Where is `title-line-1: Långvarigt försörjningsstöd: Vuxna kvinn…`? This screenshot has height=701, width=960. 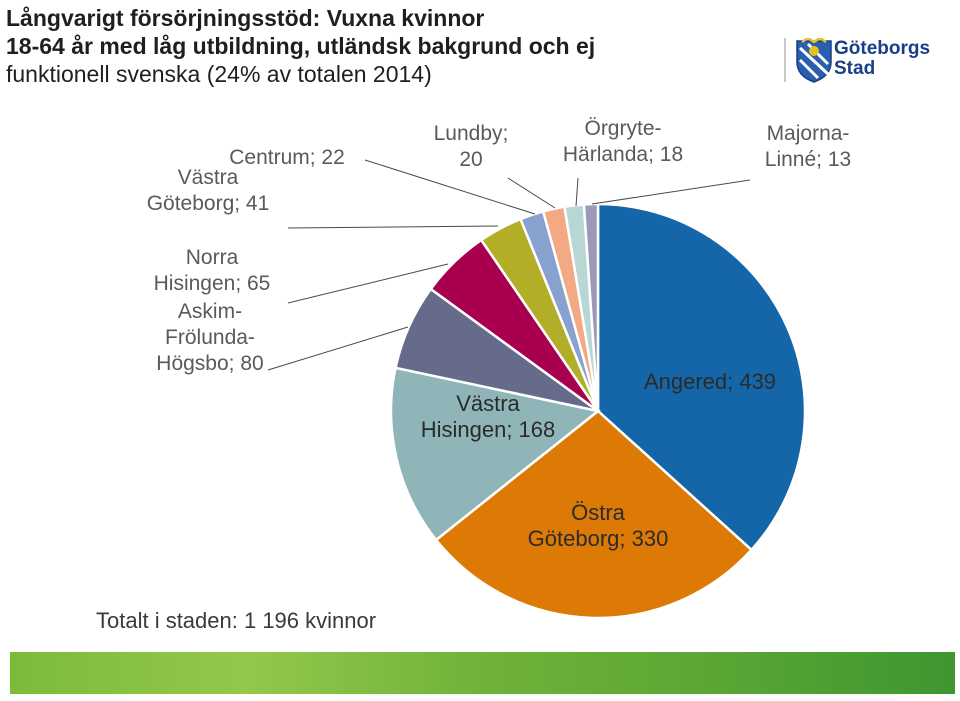
title-line-1: Långvarigt försörjningsstöd: Vuxna kvinn… is located at coordinates (245, 18).